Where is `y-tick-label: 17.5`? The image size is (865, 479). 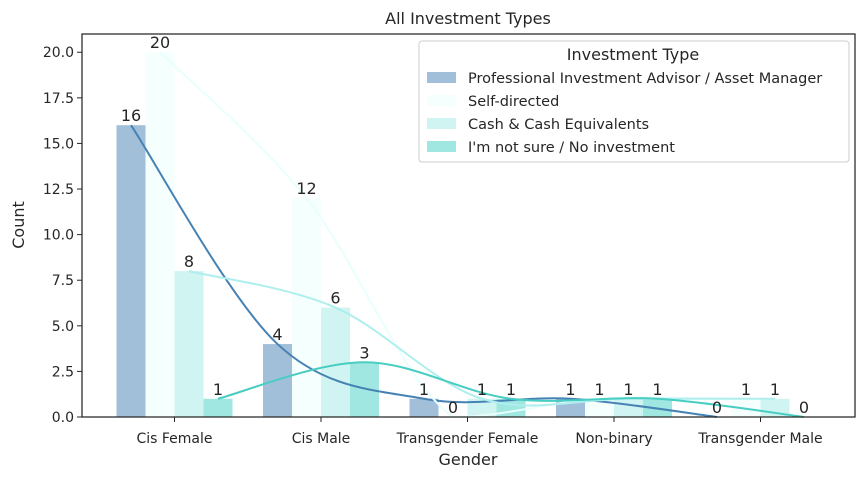
y-tick-label: 17.5 is located at coordinates (58, 99).